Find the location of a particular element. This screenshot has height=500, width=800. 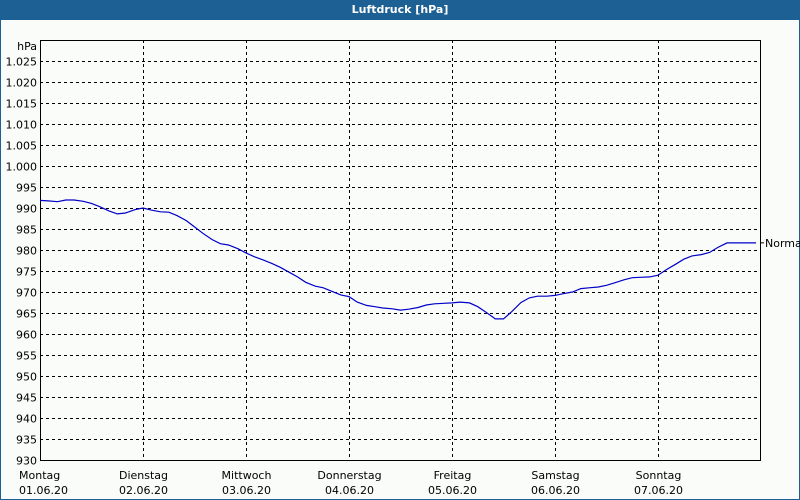

x-tick-day-label: Montag is located at coordinates (39, 475).